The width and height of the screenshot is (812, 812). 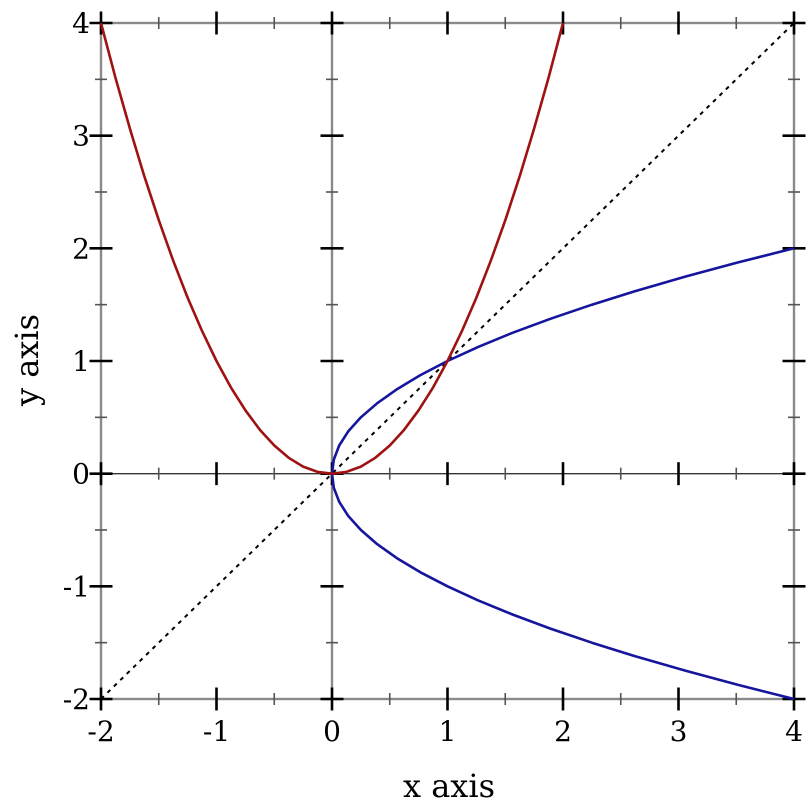 I want to click on y-tick-label: 4, so click(x=81, y=23).